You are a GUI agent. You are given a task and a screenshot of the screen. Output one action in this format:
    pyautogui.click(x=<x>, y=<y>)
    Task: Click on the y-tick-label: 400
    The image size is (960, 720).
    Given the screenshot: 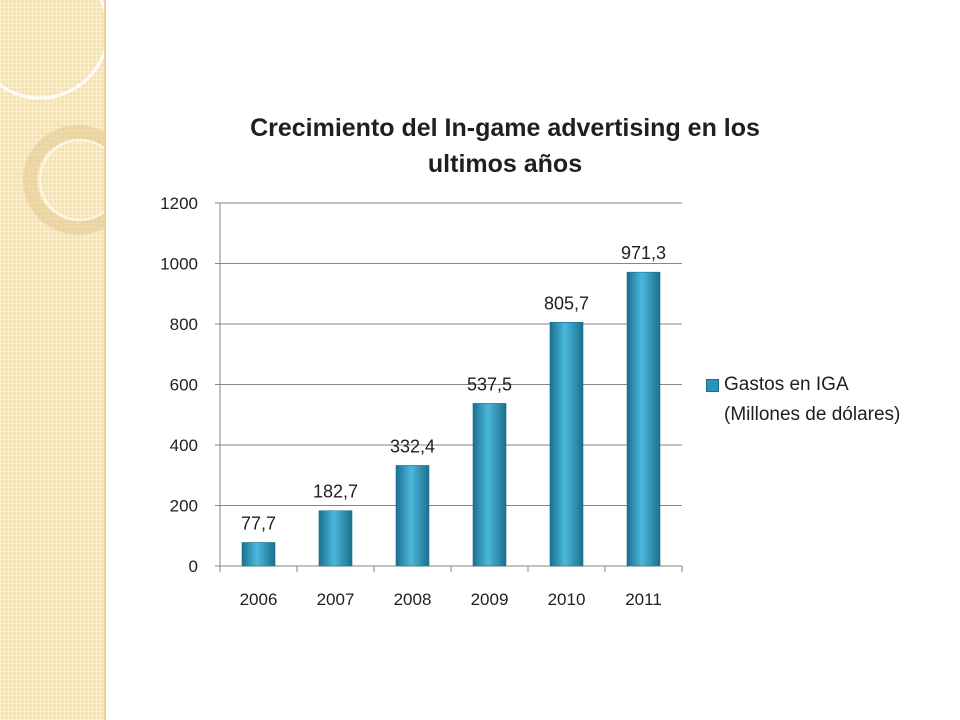 What is the action you would take?
    pyautogui.click(x=184, y=445)
    